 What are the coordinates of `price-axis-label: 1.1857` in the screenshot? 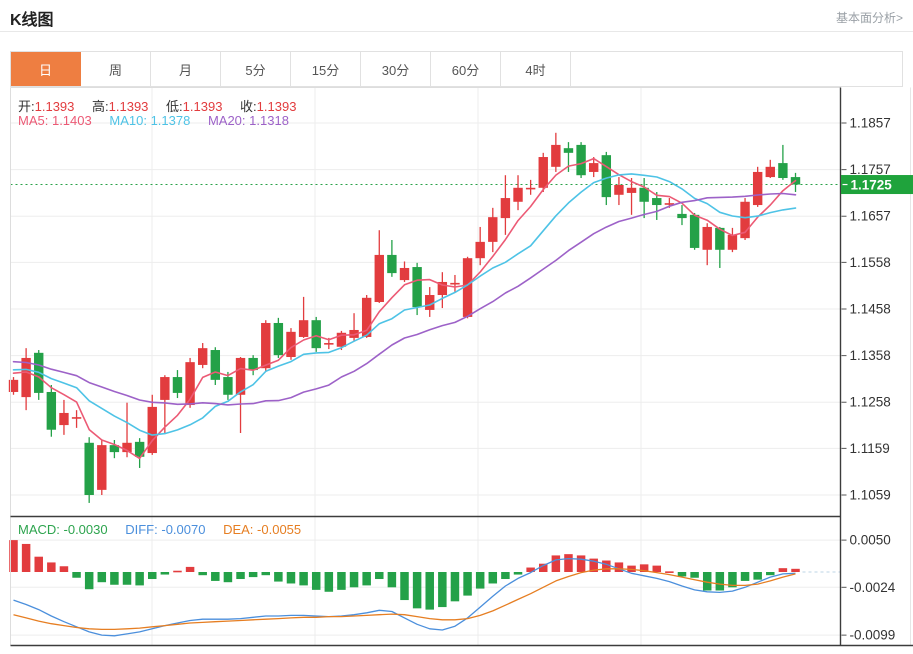 It's located at (870, 123).